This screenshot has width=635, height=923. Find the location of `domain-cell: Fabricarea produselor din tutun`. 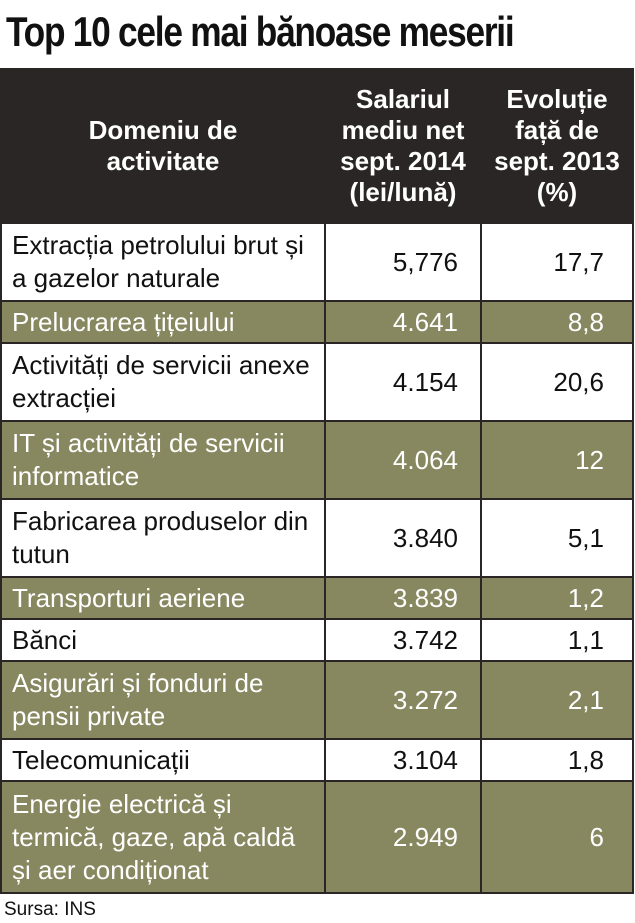

domain-cell: Fabricarea produselor din tutun is located at coordinates (163, 538).